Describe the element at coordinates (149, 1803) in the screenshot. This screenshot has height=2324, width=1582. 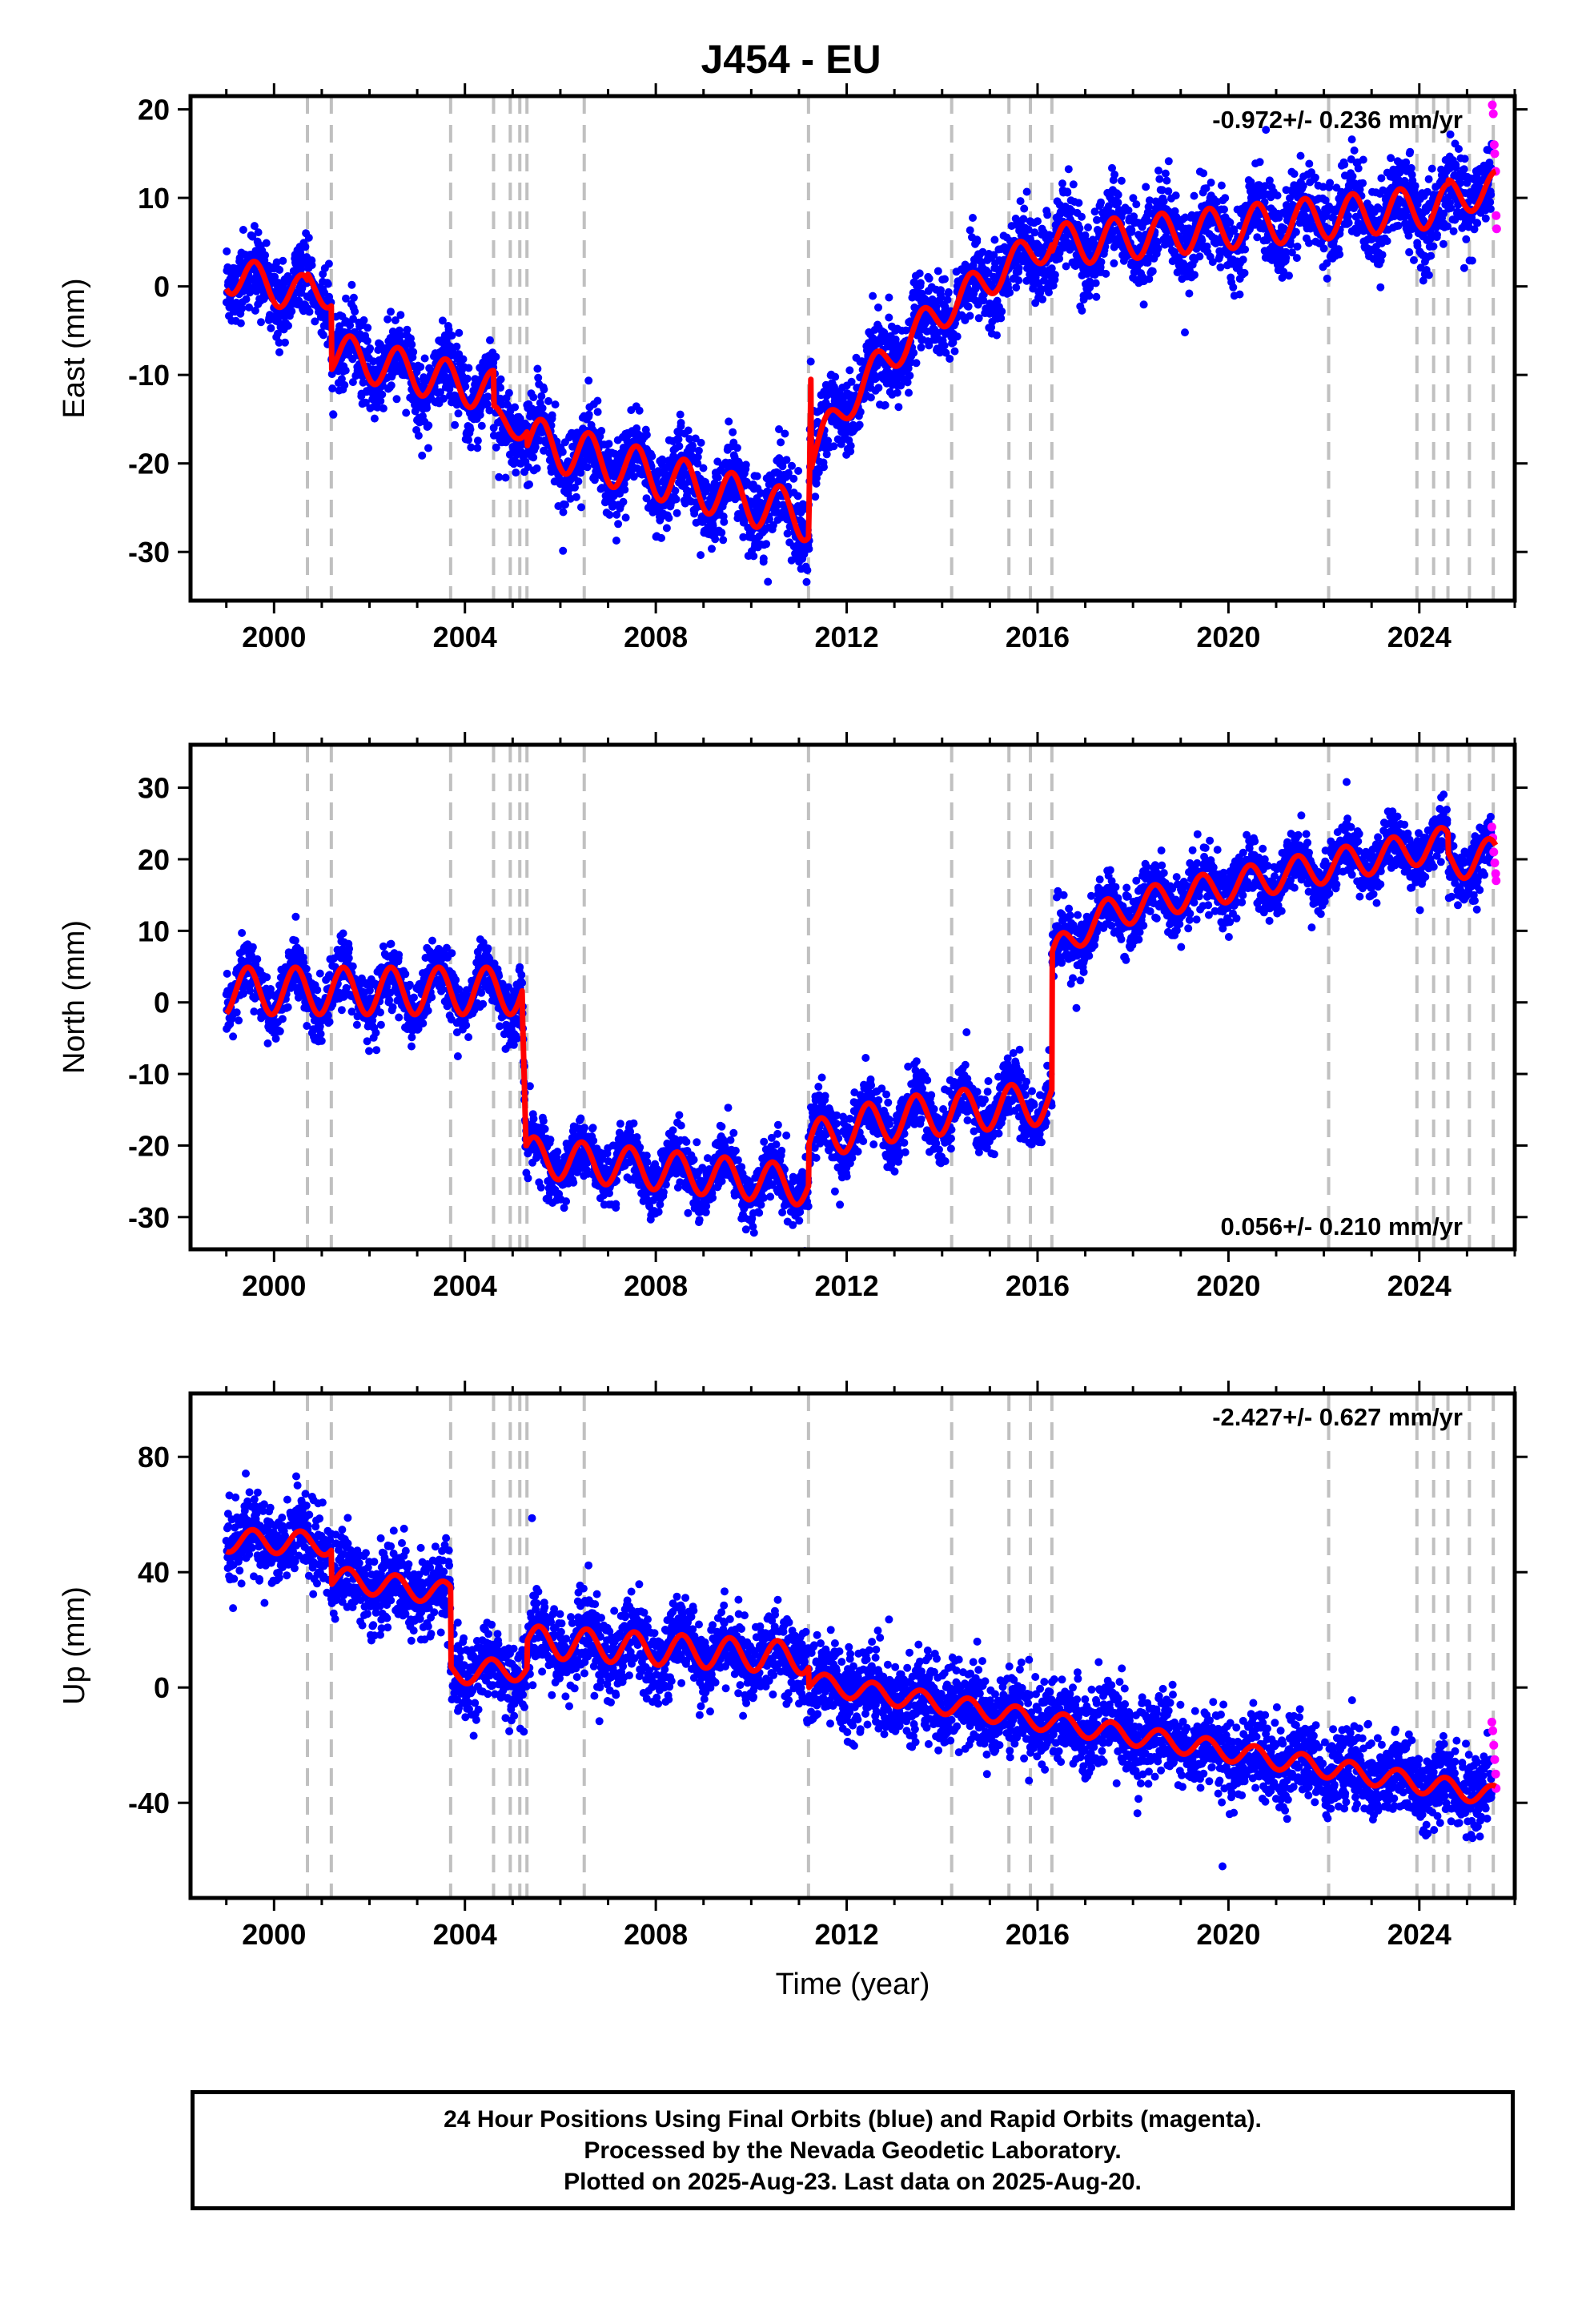
I see `up-y-tick-label--40: -40` at that location.